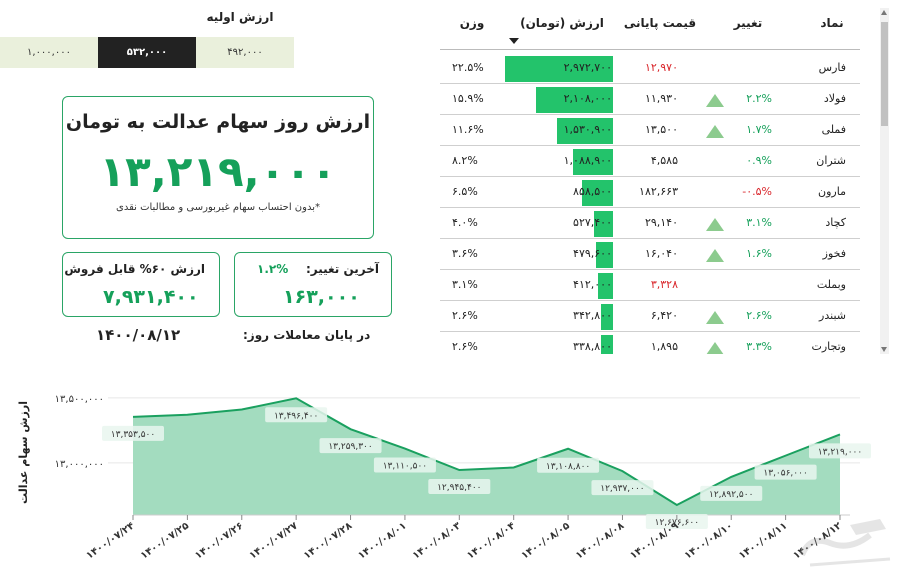 The image size is (905, 575). What do you see at coordinates (660, 23) in the screenshot?
I see `column-header-close-price: قیمت پایانی` at bounding box center [660, 23].